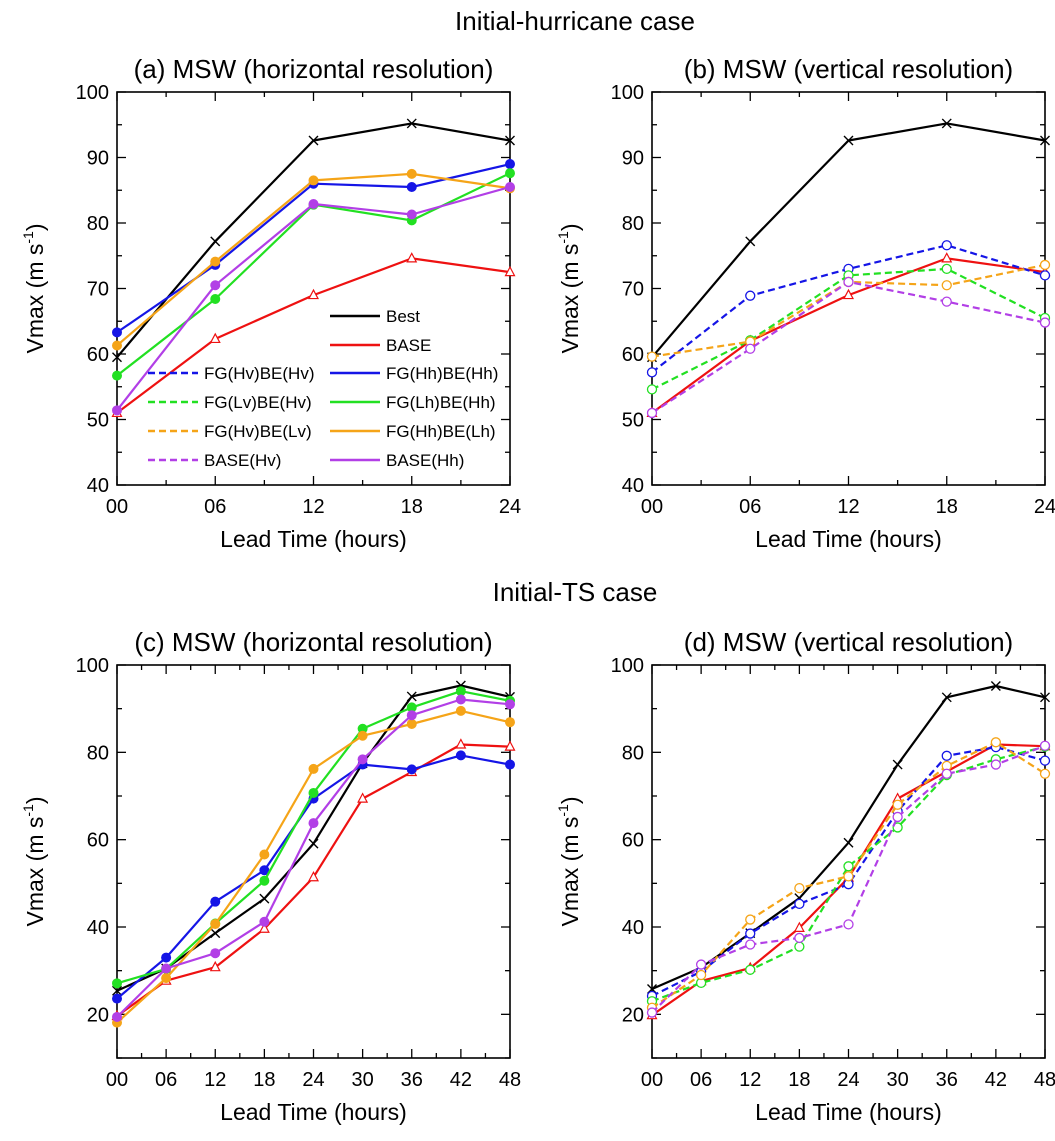  What do you see at coordinates (441, 431) in the screenshot?
I see `legend-label: FG(Hh)BE(Lh)` at bounding box center [441, 431].